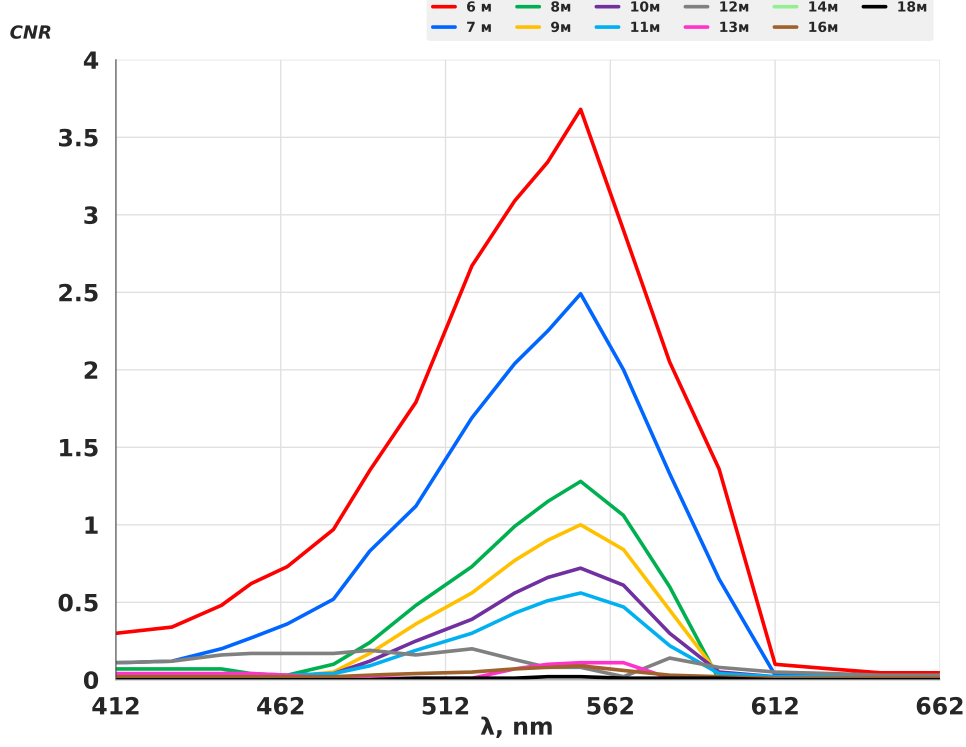 The image size is (966, 747). I want to click on x-tick-label: 462, so click(280, 705).